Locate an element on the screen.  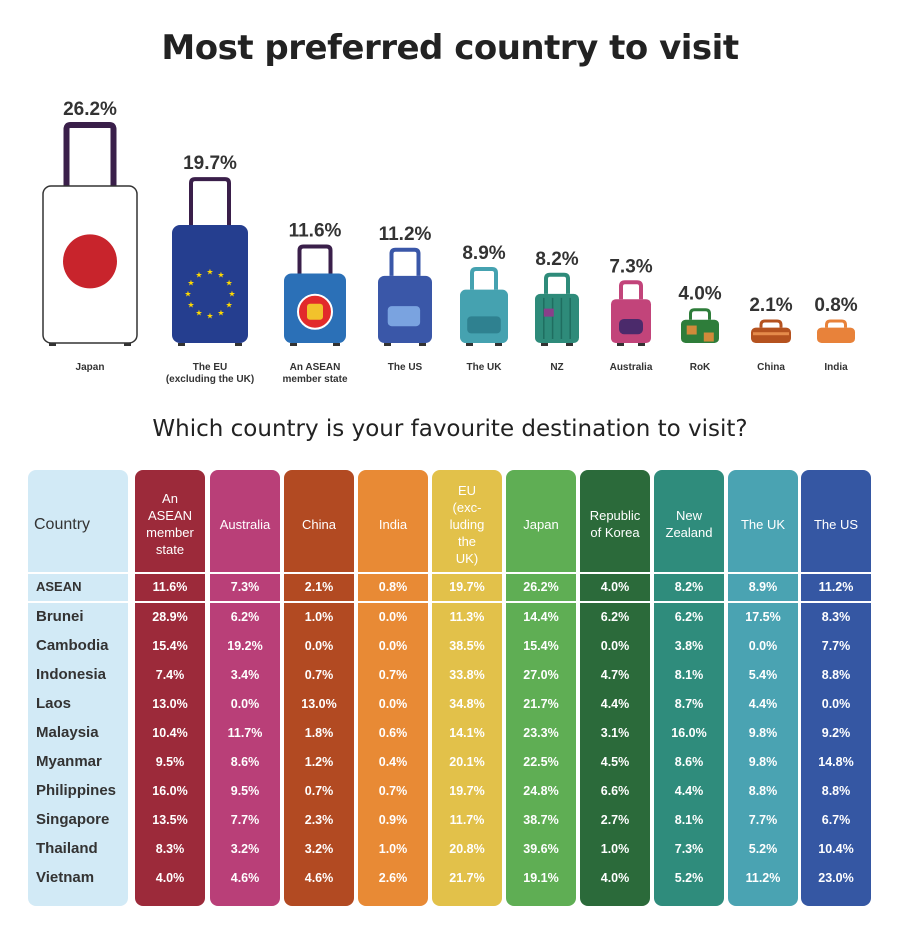
category-label: NZ is located at coordinates (556, 367).